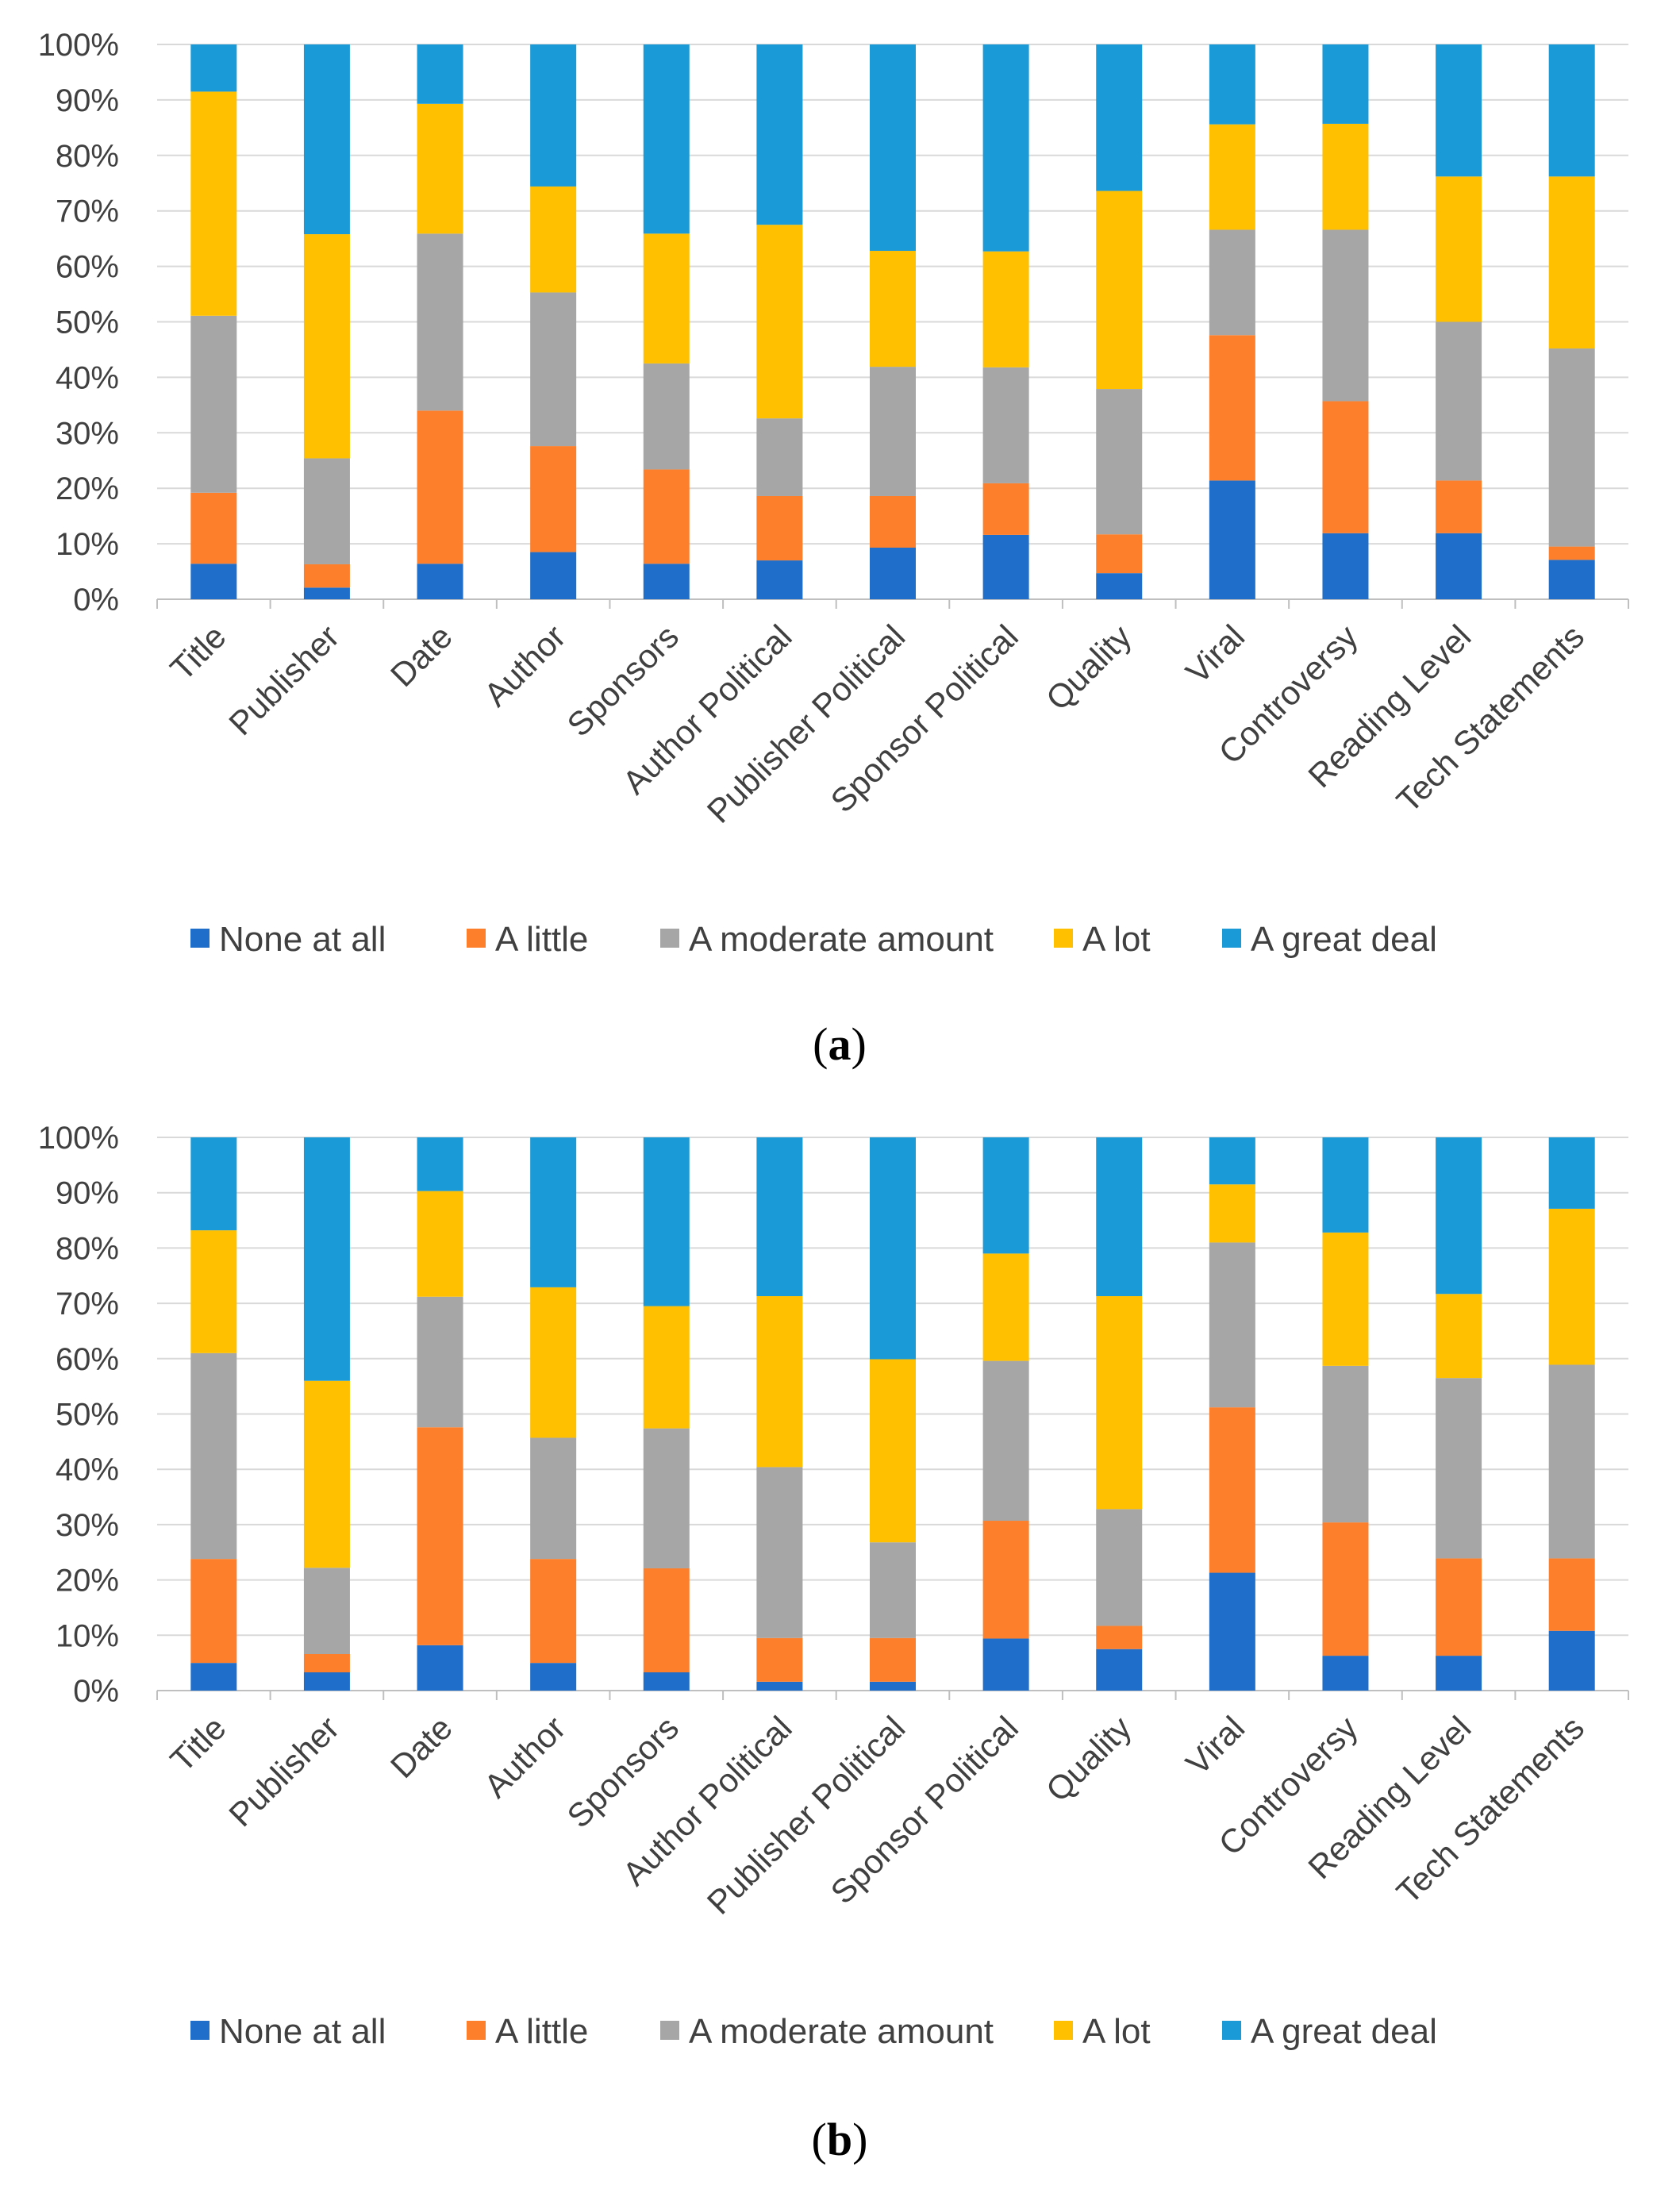 The image size is (1680, 2193). What do you see at coordinates (893, 431) in the screenshot?
I see `bar-segment-publisher-political-a-moderate-amount` at bounding box center [893, 431].